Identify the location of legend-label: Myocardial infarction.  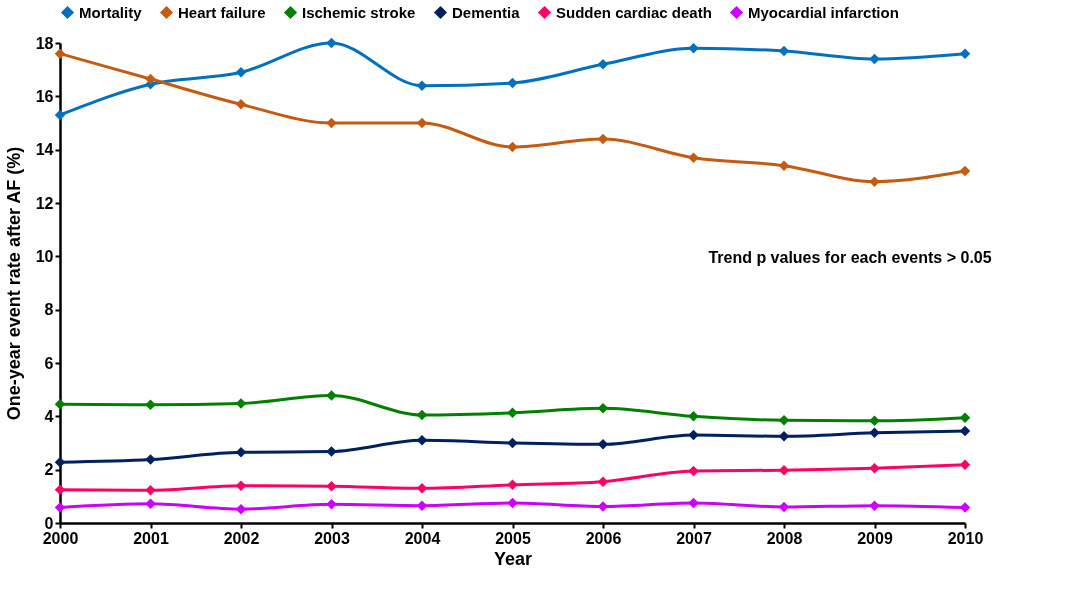
(823, 12).